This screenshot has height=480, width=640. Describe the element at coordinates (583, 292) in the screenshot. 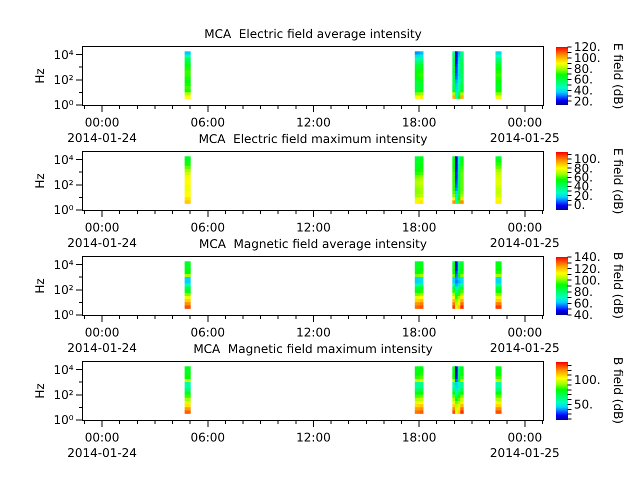

I see `color-bar-label: 80.` at that location.